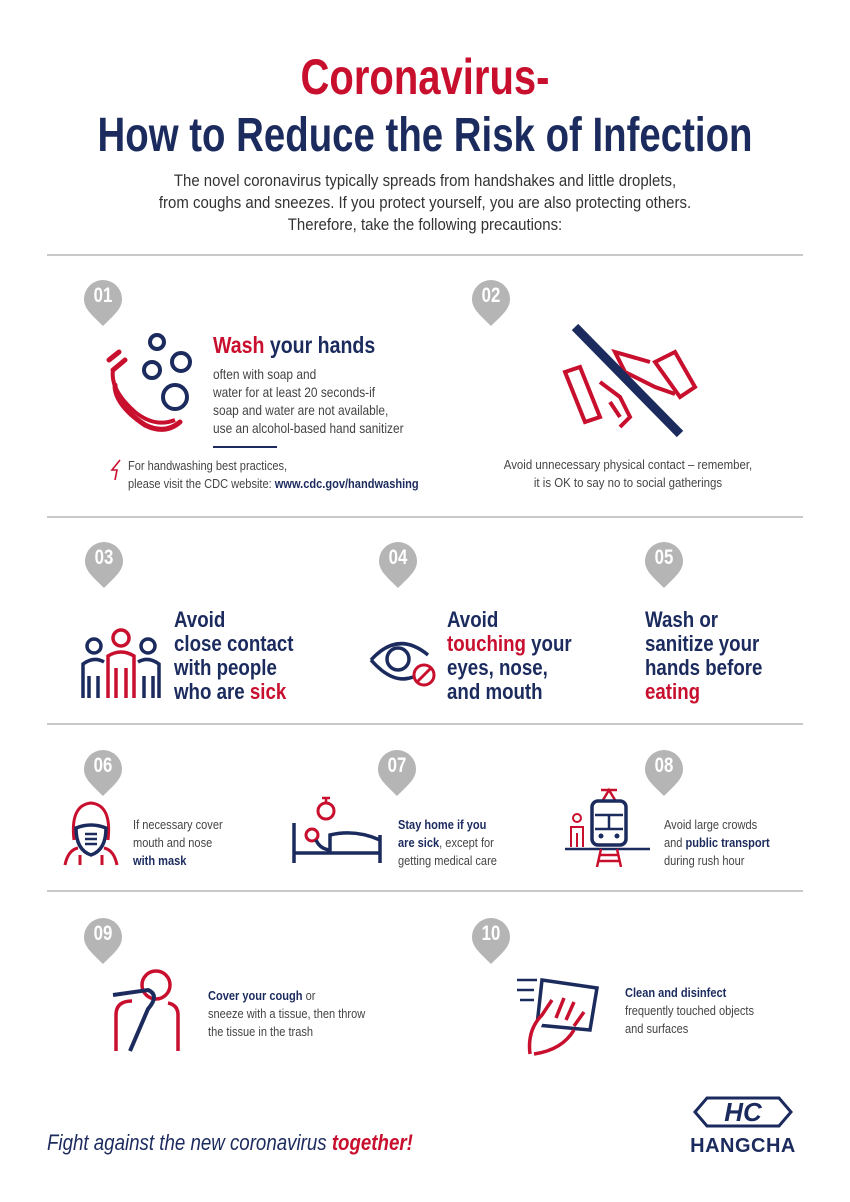  What do you see at coordinates (491, 941) in the screenshot?
I see `step-number-badge: 10` at bounding box center [491, 941].